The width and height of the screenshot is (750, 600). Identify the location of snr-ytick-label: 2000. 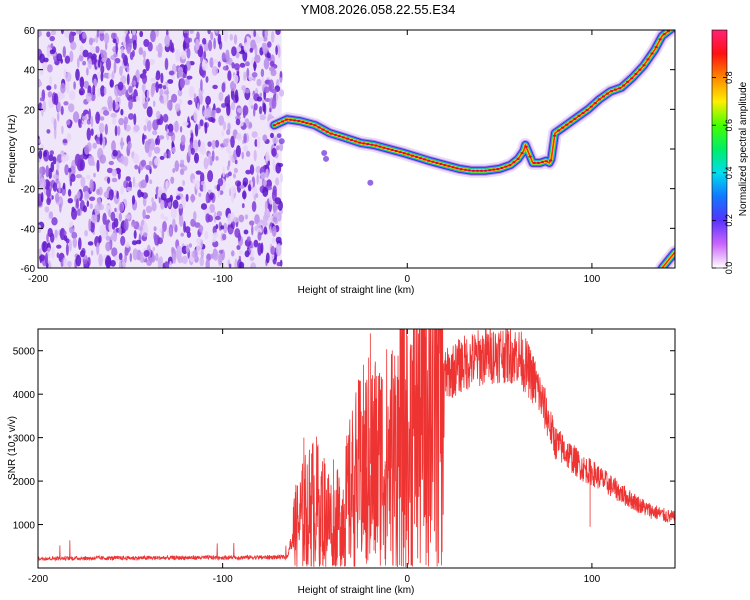
(24, 482).